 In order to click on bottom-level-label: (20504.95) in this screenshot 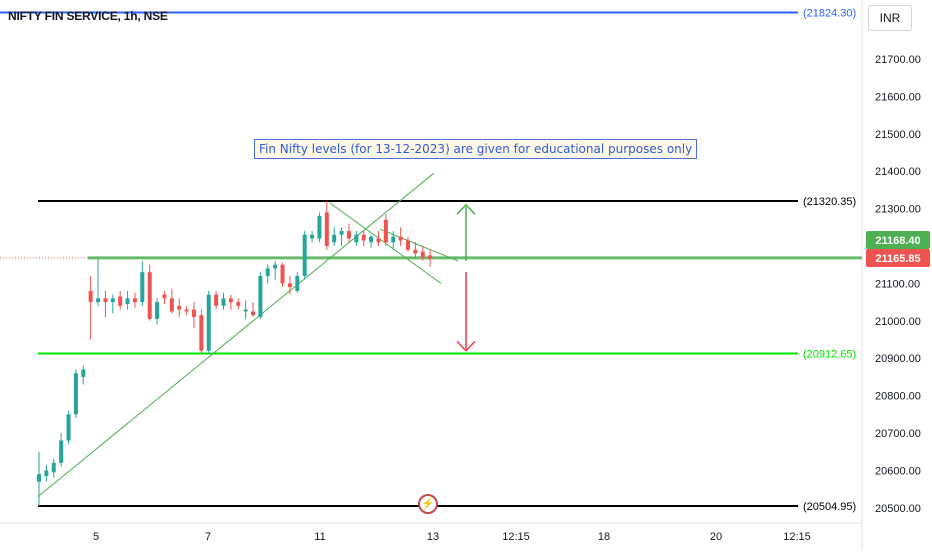, I will do `click(829, 507)`.